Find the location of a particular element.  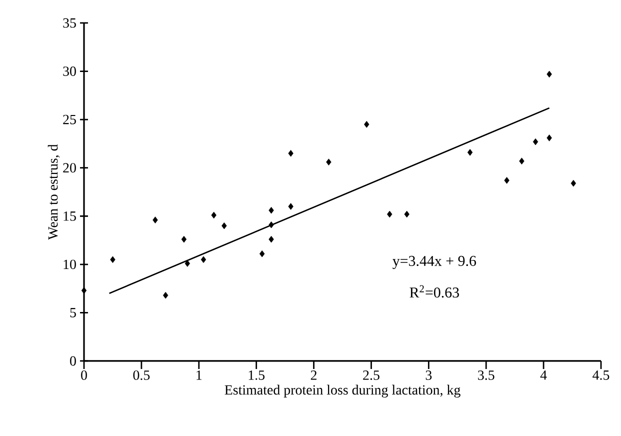

y-axis-title: Wean to estrus, d is located at coordinates (54, 192).